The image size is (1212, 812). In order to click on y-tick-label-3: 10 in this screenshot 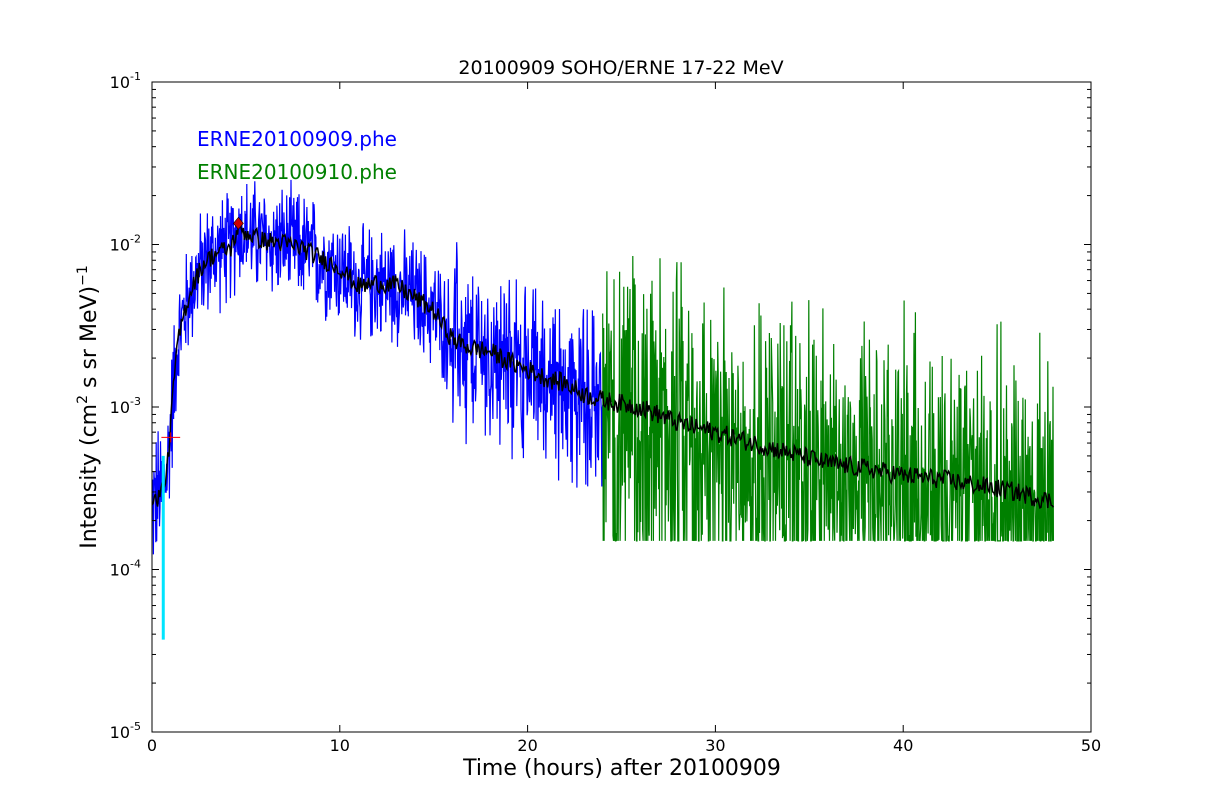, I will do `click(120, 245)`.